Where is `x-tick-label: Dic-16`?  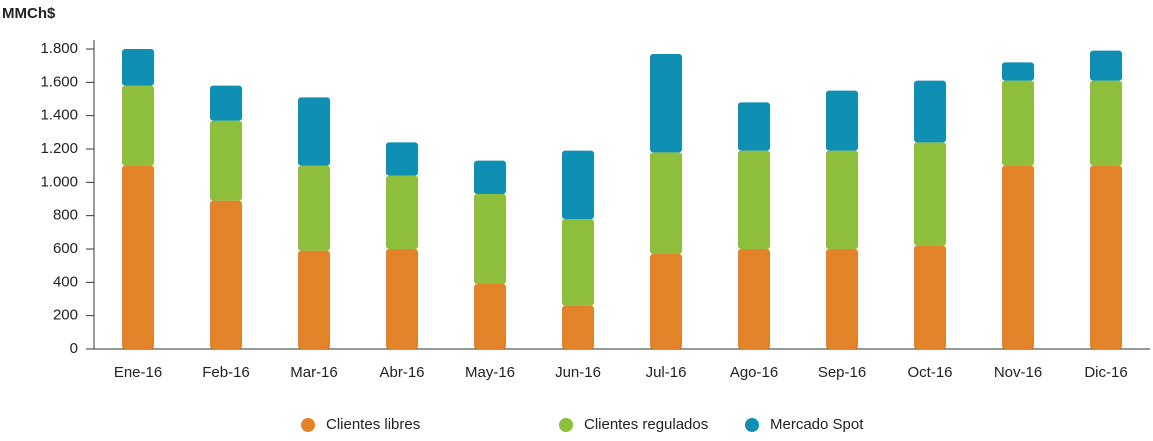
x-tick-label: Dic-16 is located at coordinates (1105, 372).